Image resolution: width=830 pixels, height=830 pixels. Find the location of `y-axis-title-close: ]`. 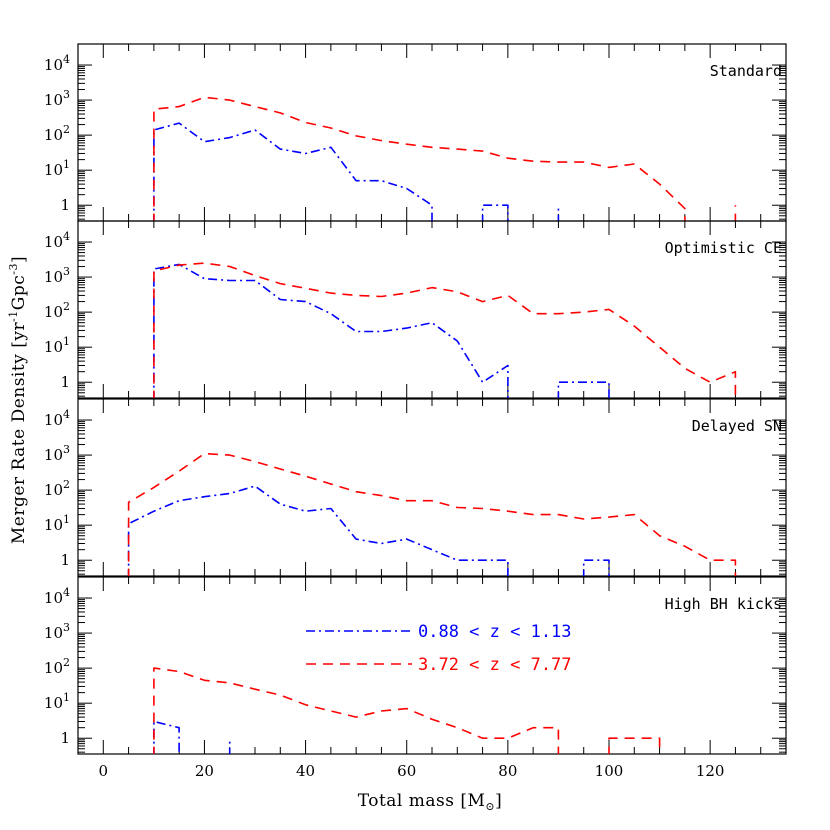

y-axis-title-close: ] is located at coordinates (19, 259).